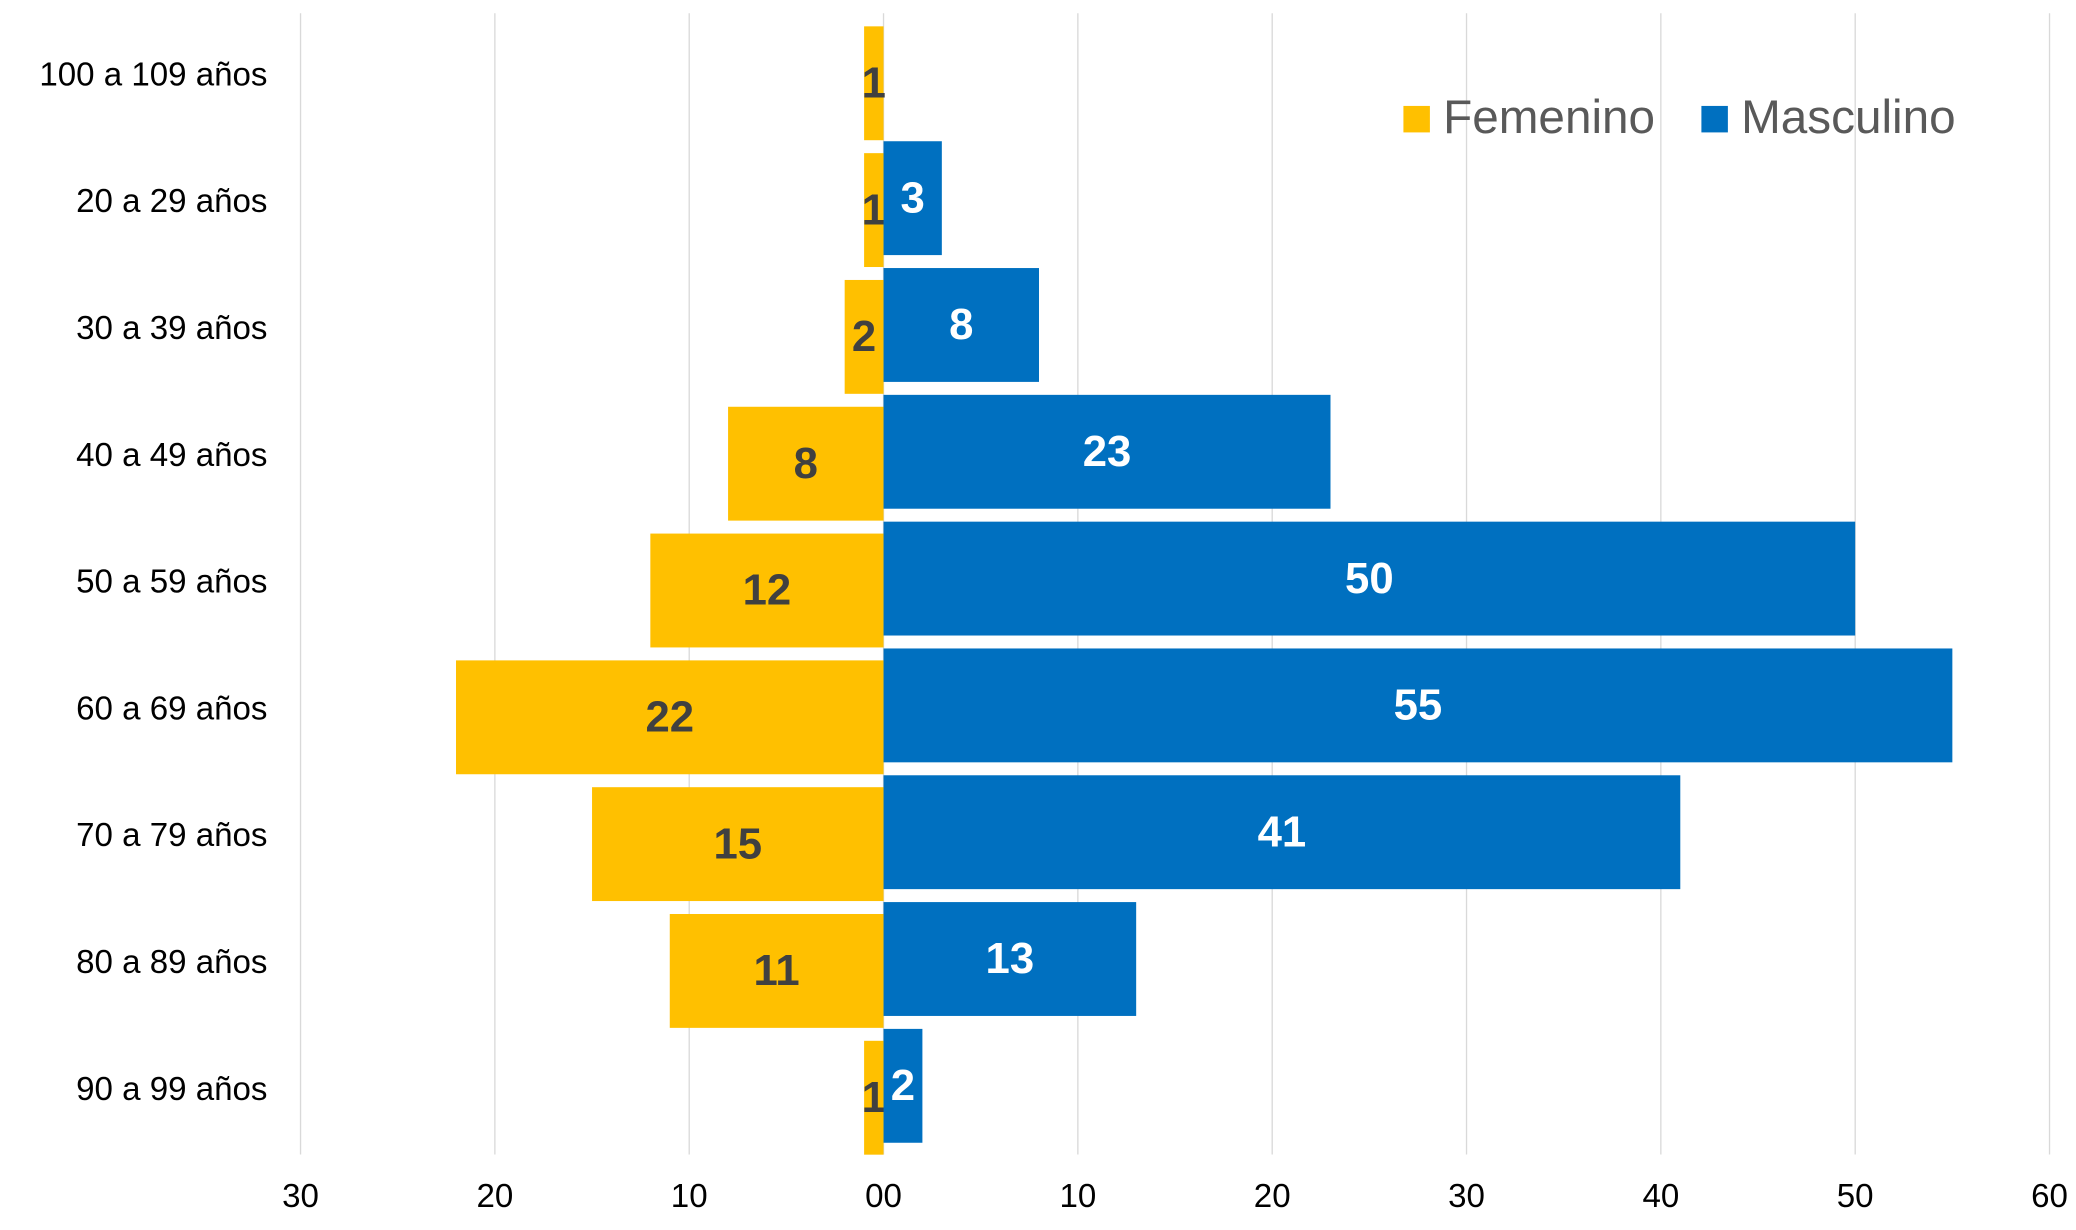 Image resolution: width=2076 pixels, height=1230 pixels. I want to click on data-label: 12, so click(767, 590).